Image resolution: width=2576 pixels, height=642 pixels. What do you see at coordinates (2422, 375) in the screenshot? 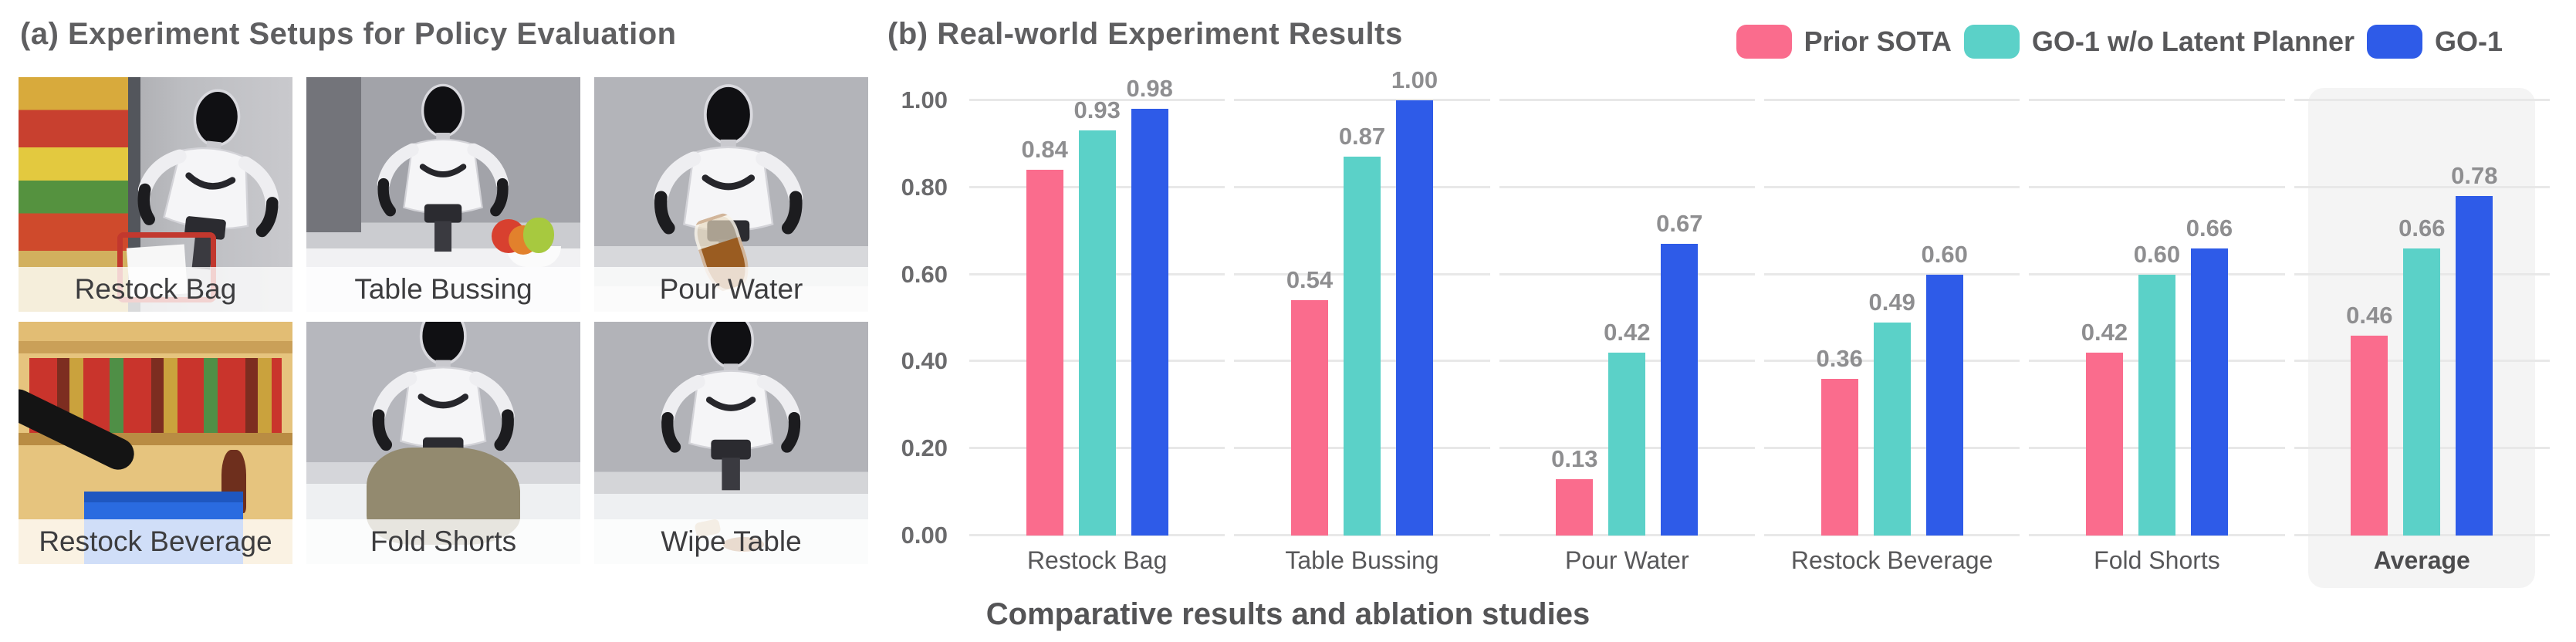
I see `bar-go-1-w-o-latent-planner: 0.66` at bounding box center [2422, 375].